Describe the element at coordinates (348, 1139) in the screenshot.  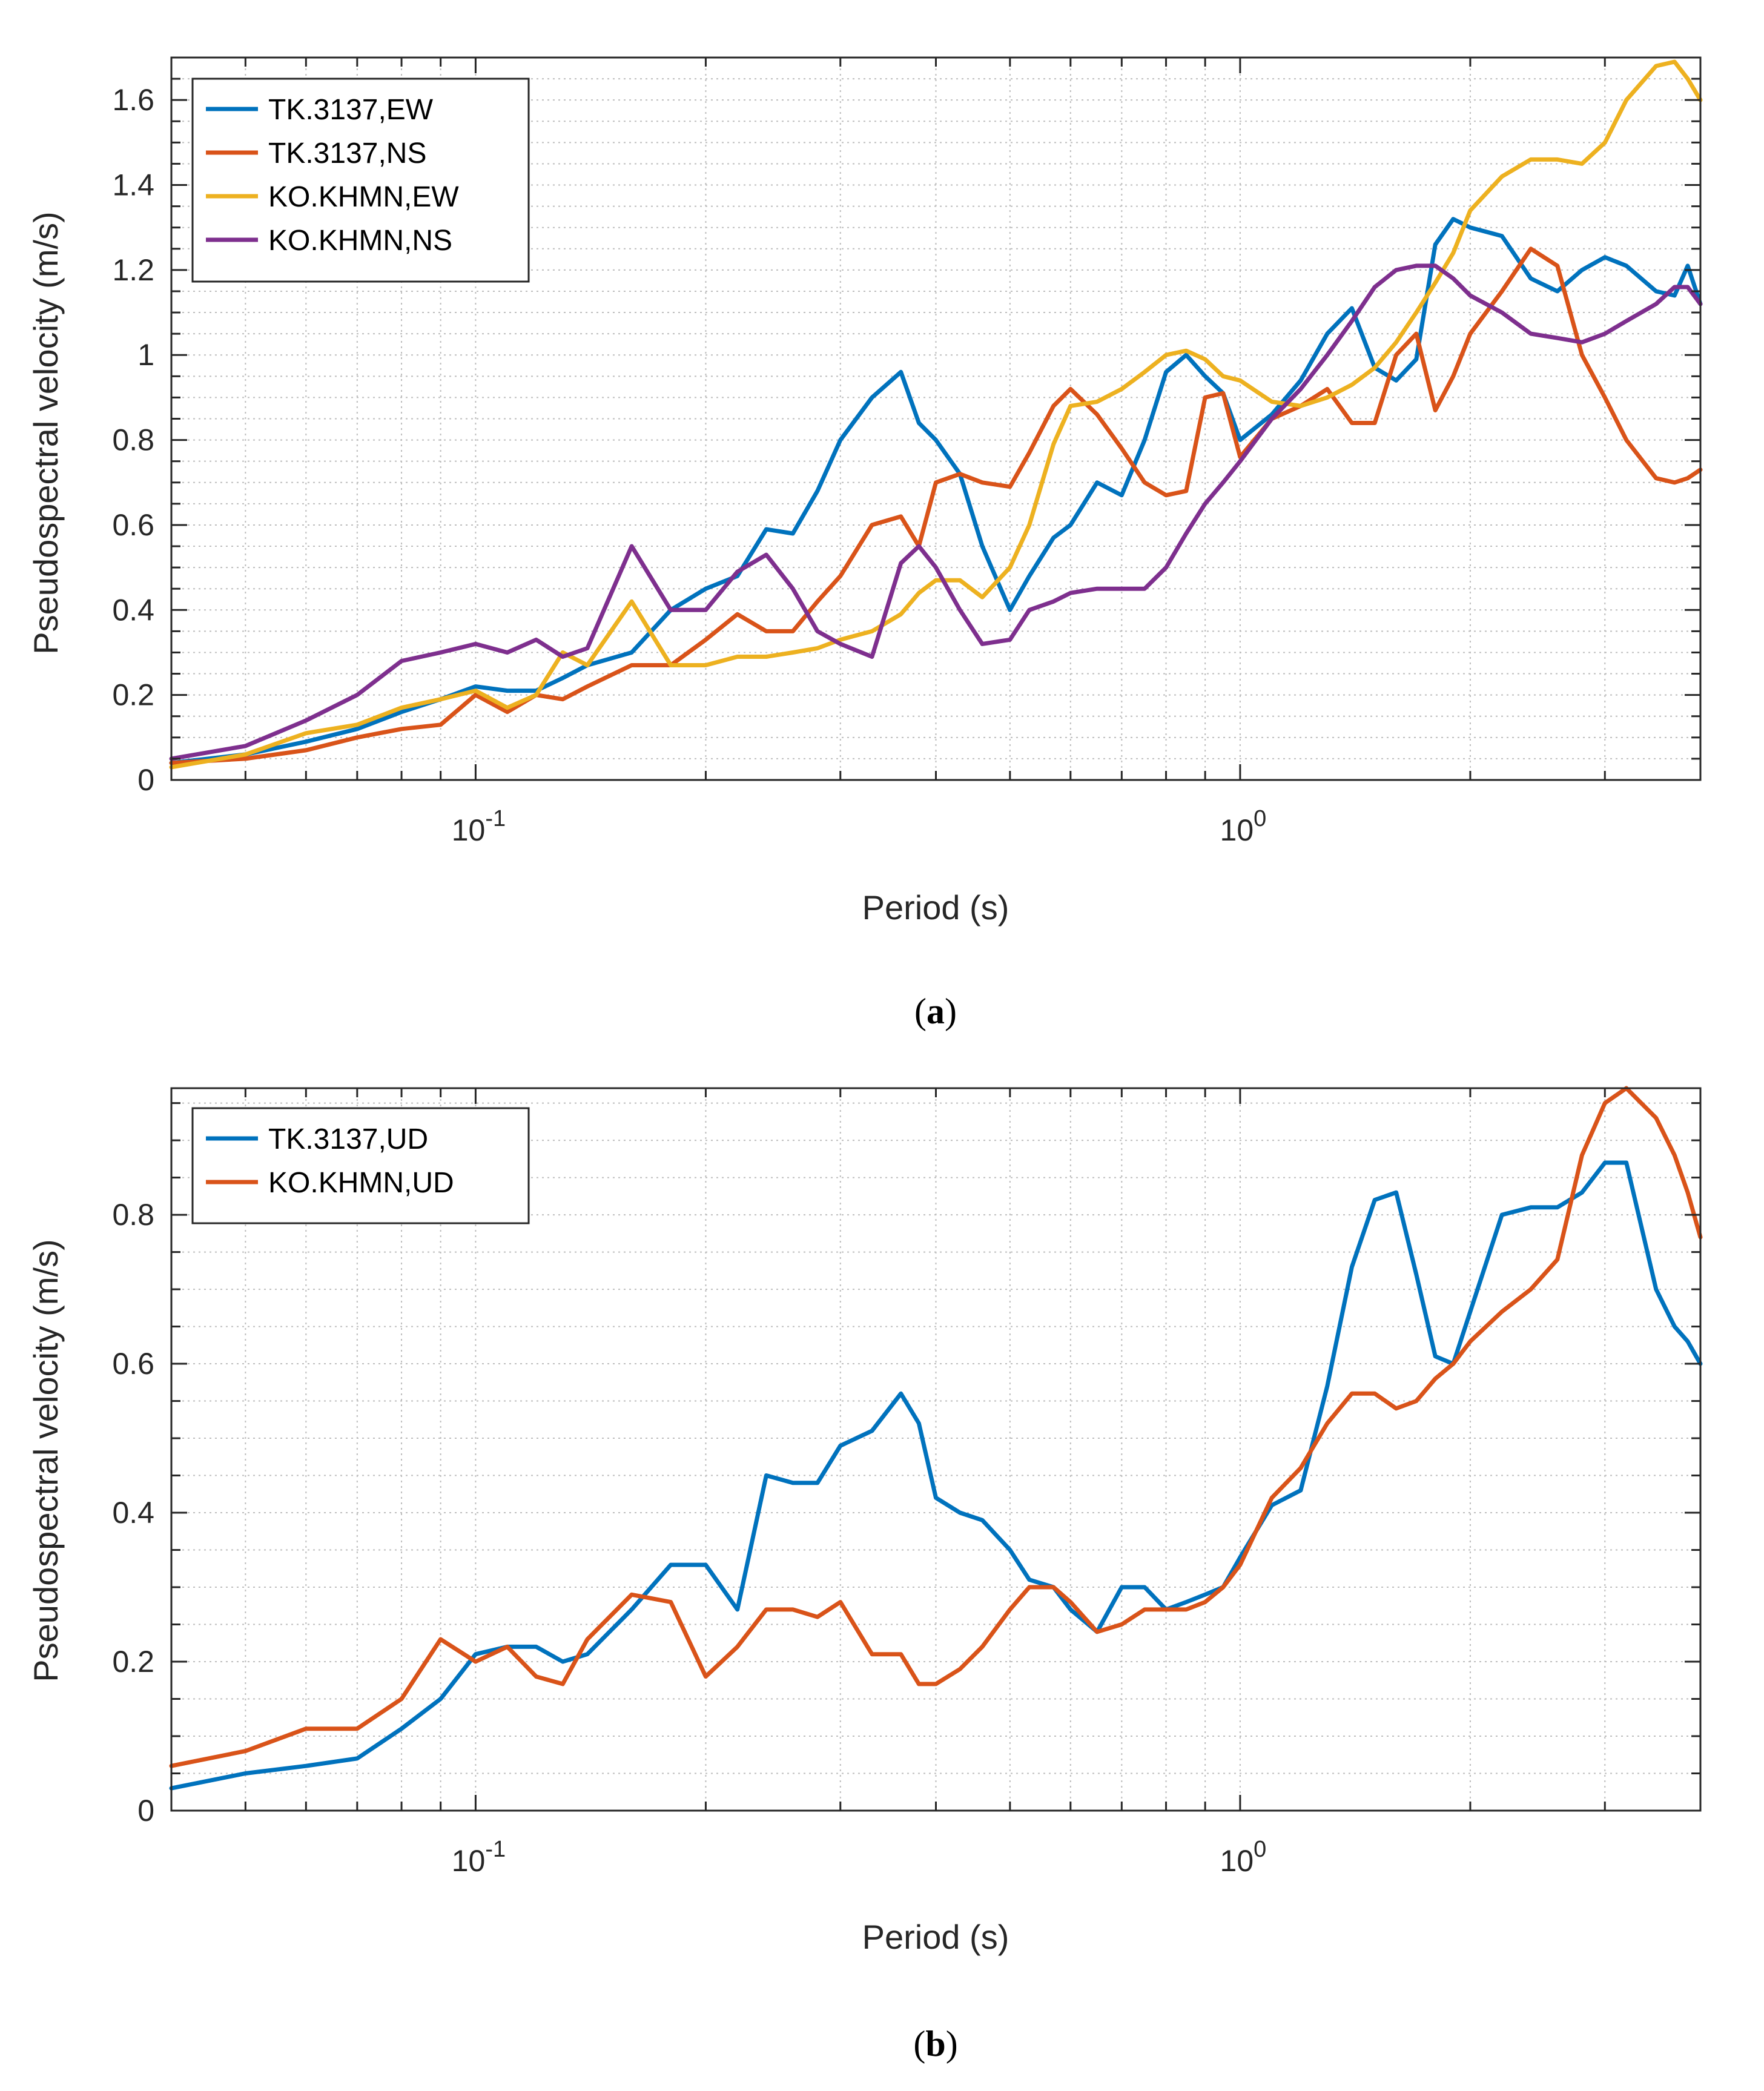
I see `legend-entry-label: TK.3137,UD` at that location.